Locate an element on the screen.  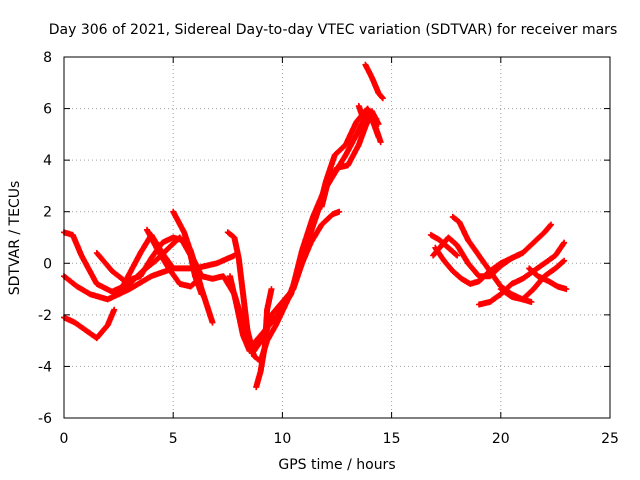
x-tick-label: 5 is located at coordinates (173, 439).